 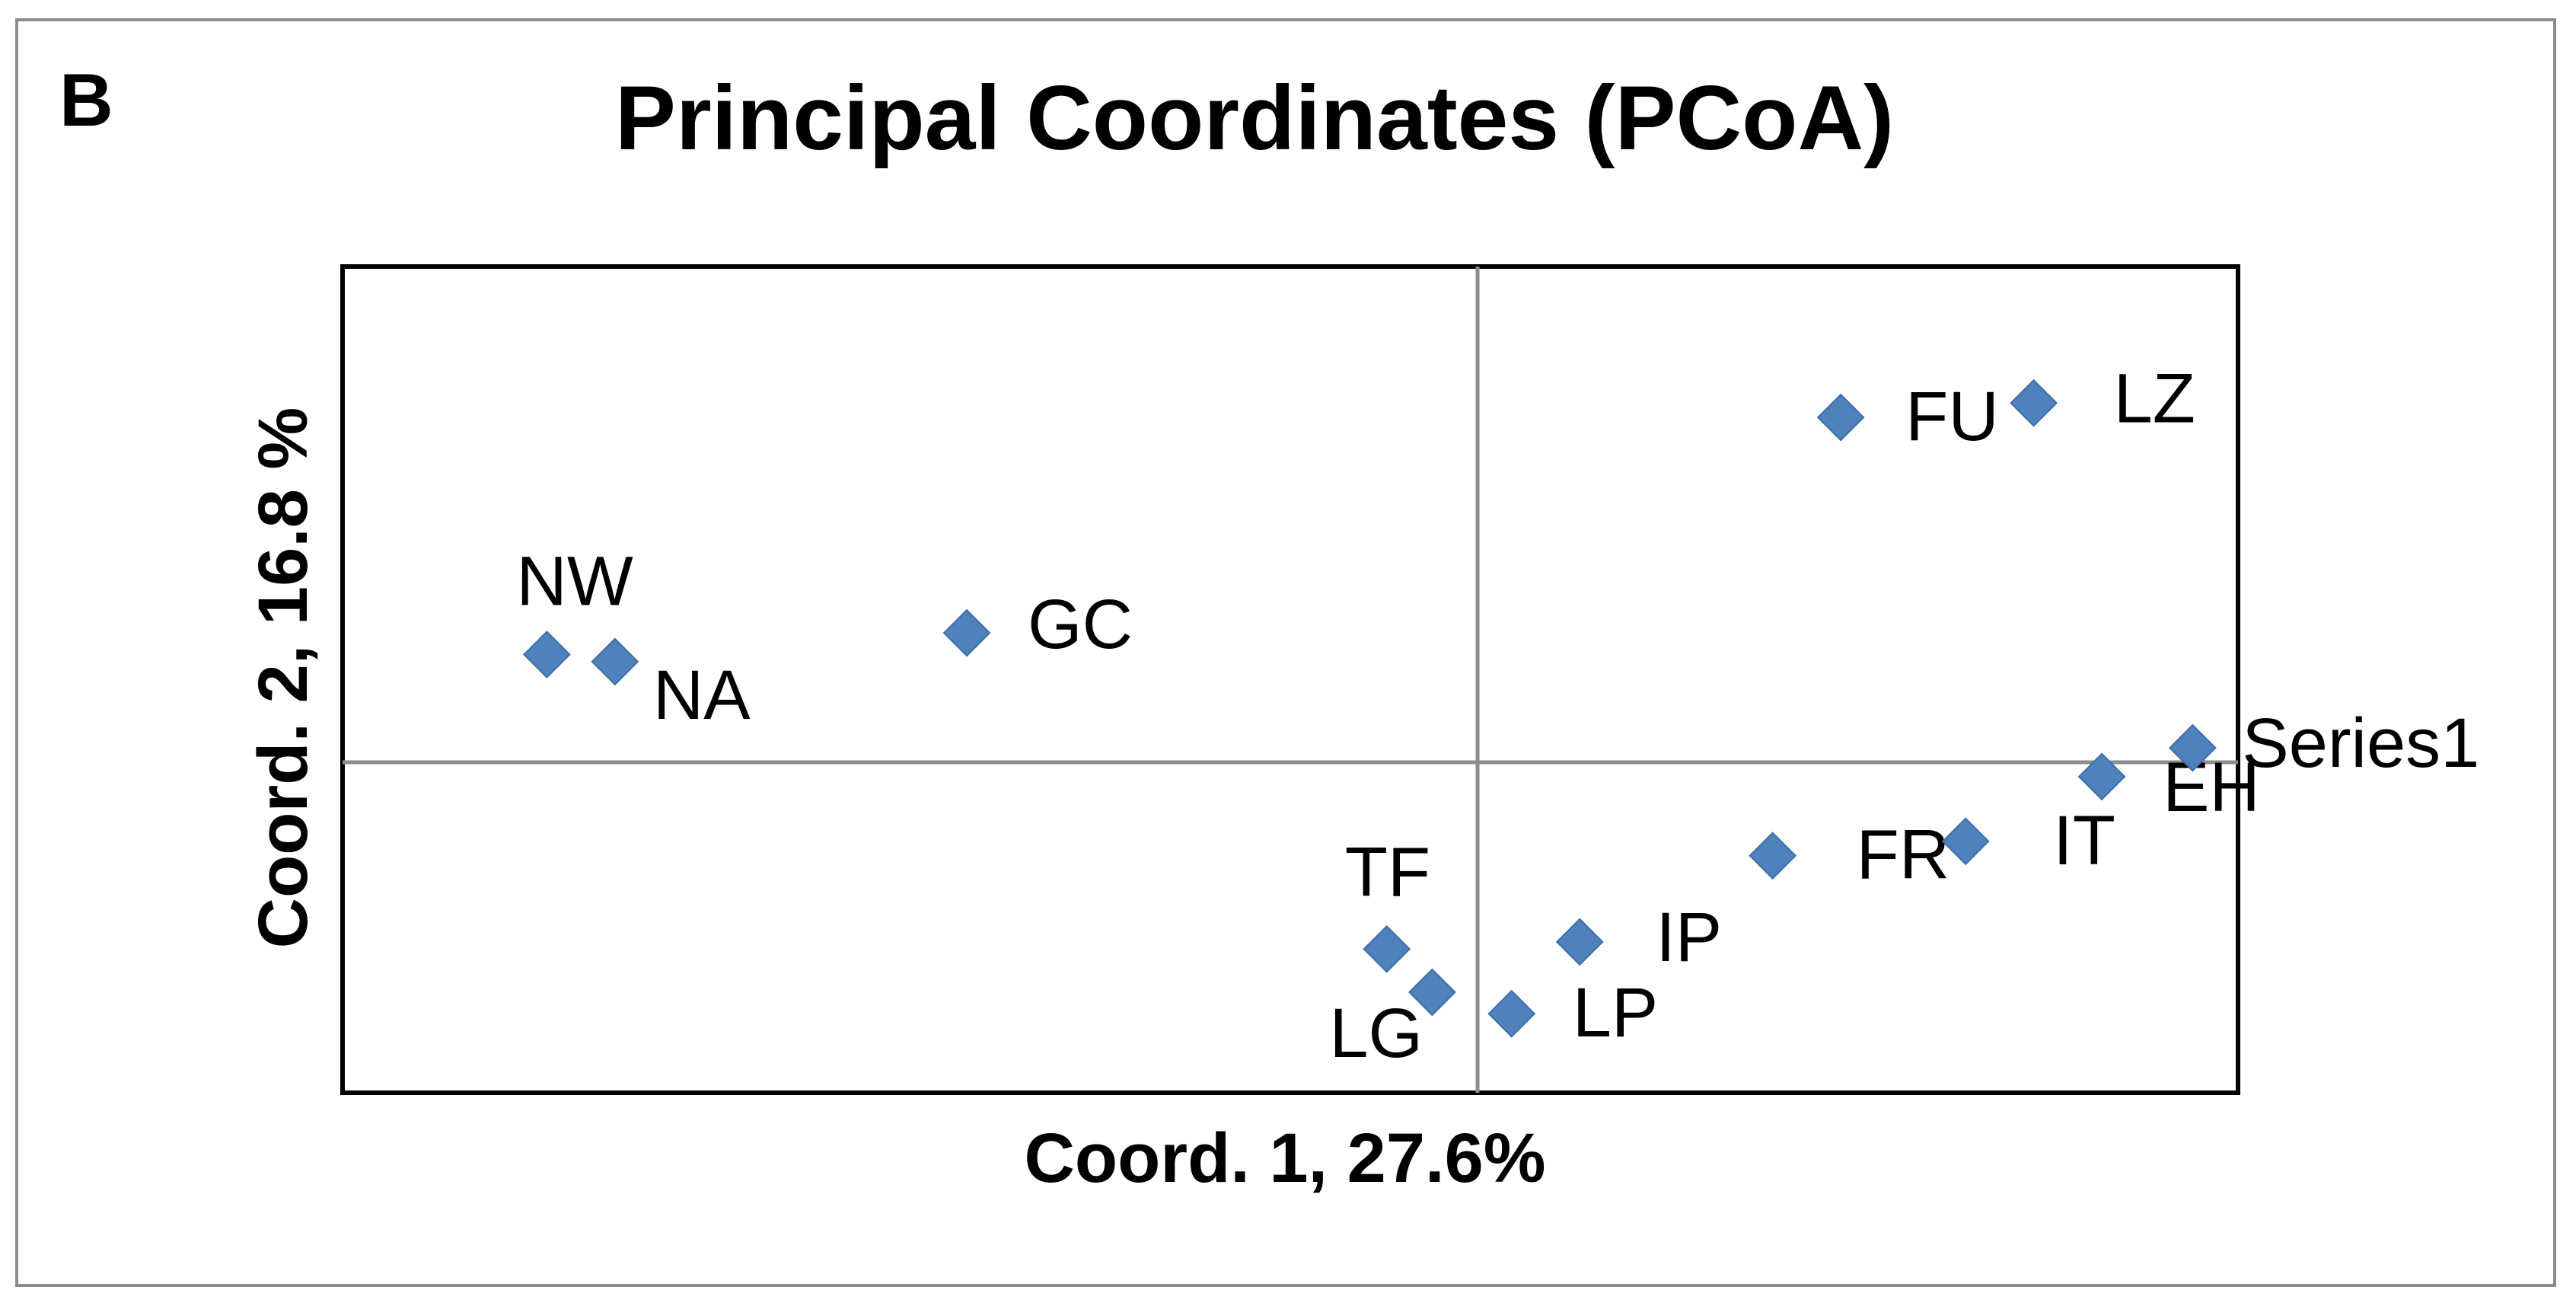 I want to click on point-label-tf: TF, so click(x=1387, y=872).